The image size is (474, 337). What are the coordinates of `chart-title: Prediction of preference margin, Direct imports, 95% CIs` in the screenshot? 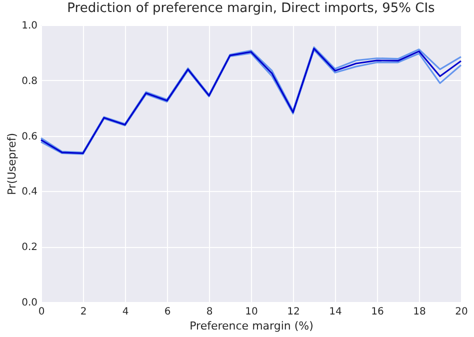 It's located at (251, 8).